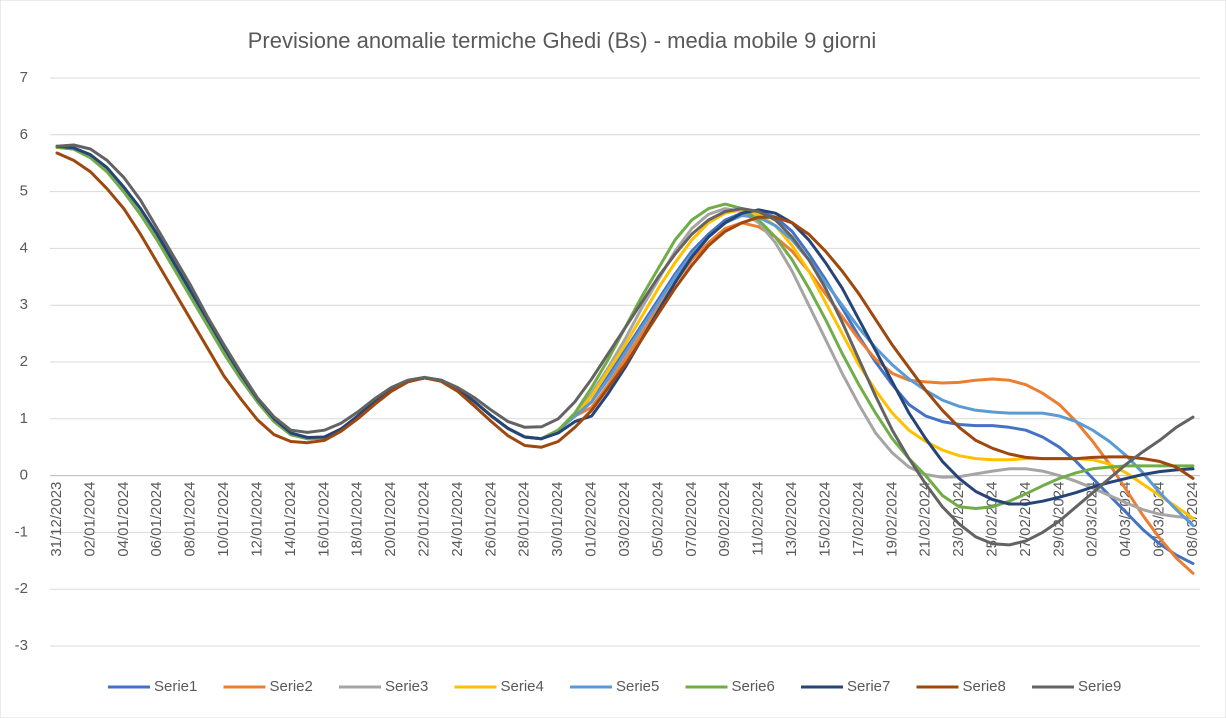  Describe the element at coordinates (1099, 686) in the screenshot. I see `legend-label: Serie9` at that location.